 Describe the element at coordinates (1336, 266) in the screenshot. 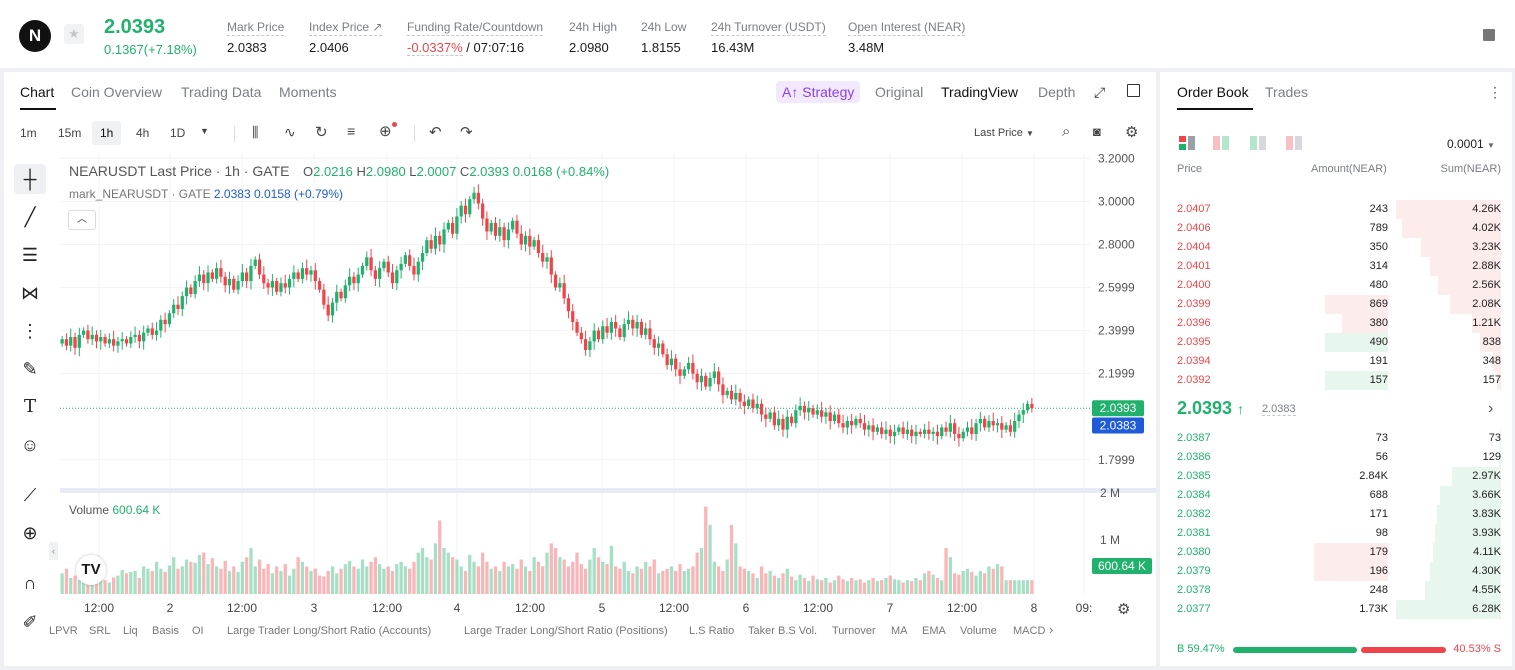

I see `ask-row: 2.0401 314 2.88K` at that location.